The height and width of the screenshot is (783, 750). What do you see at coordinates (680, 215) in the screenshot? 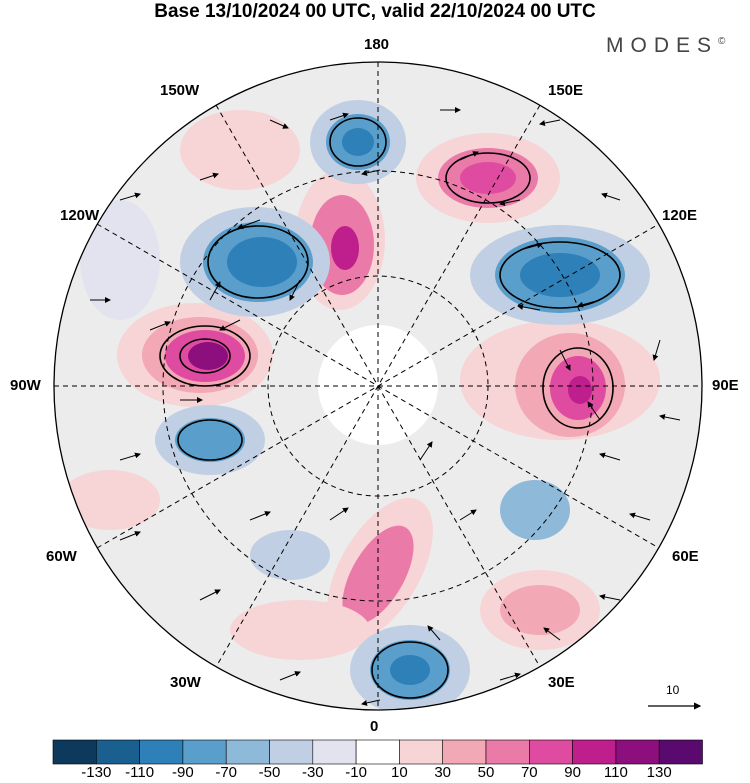
I see `lon-label-120e: 120E` at bounding box center [680, 215].